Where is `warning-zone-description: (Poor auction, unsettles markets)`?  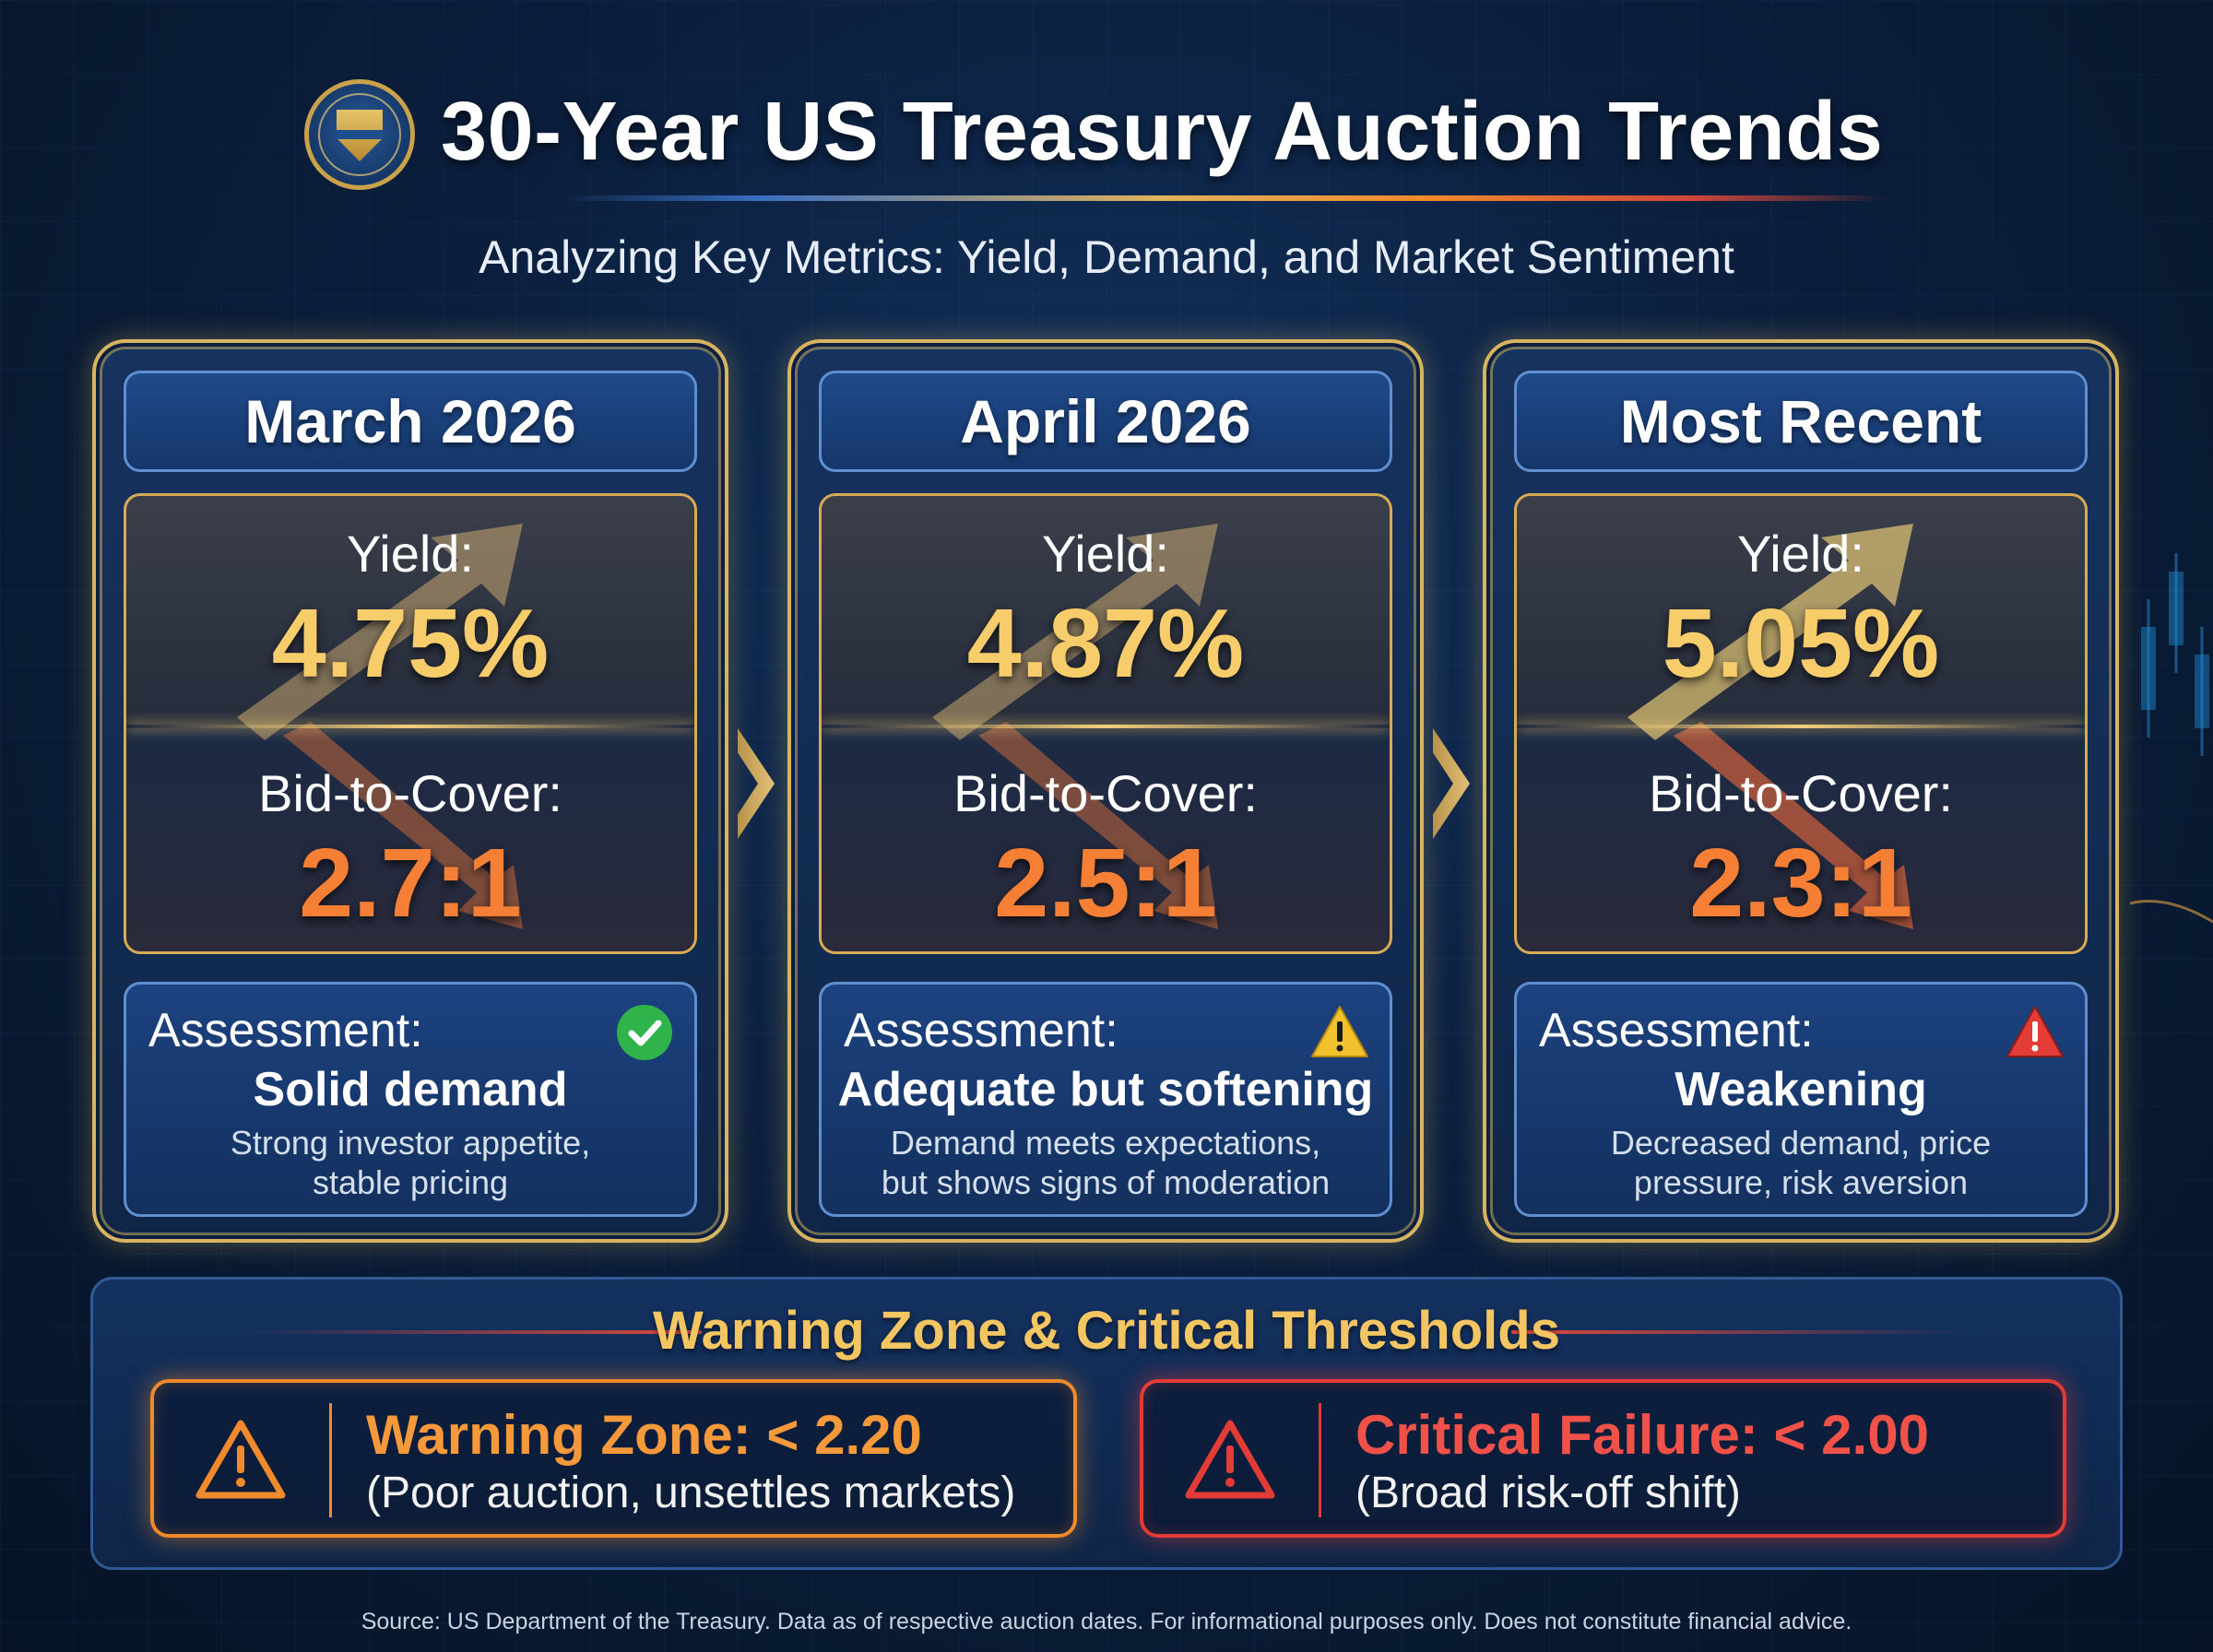
warning-zone-description: (Poor auction, unsettles markets) is located at coordinates (691, 1493).